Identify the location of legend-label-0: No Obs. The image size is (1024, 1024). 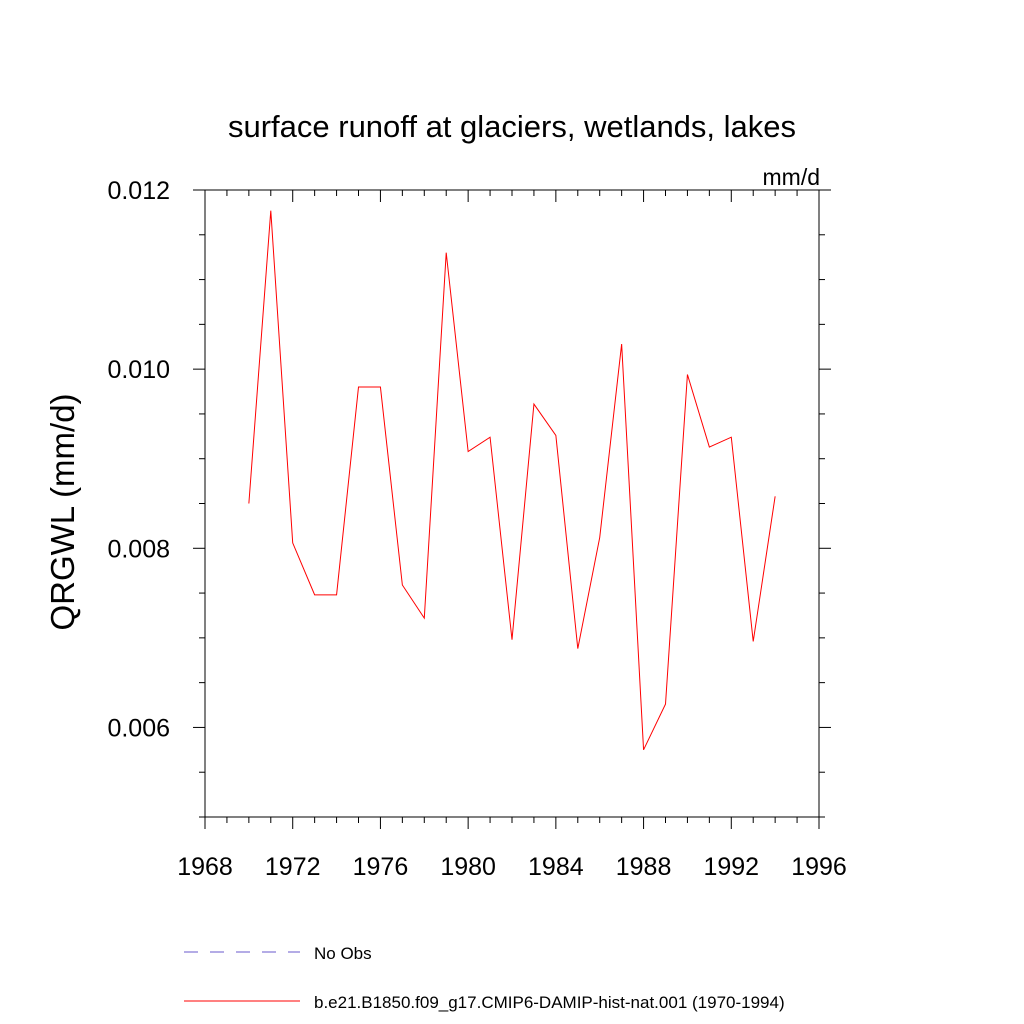
(343, 953).